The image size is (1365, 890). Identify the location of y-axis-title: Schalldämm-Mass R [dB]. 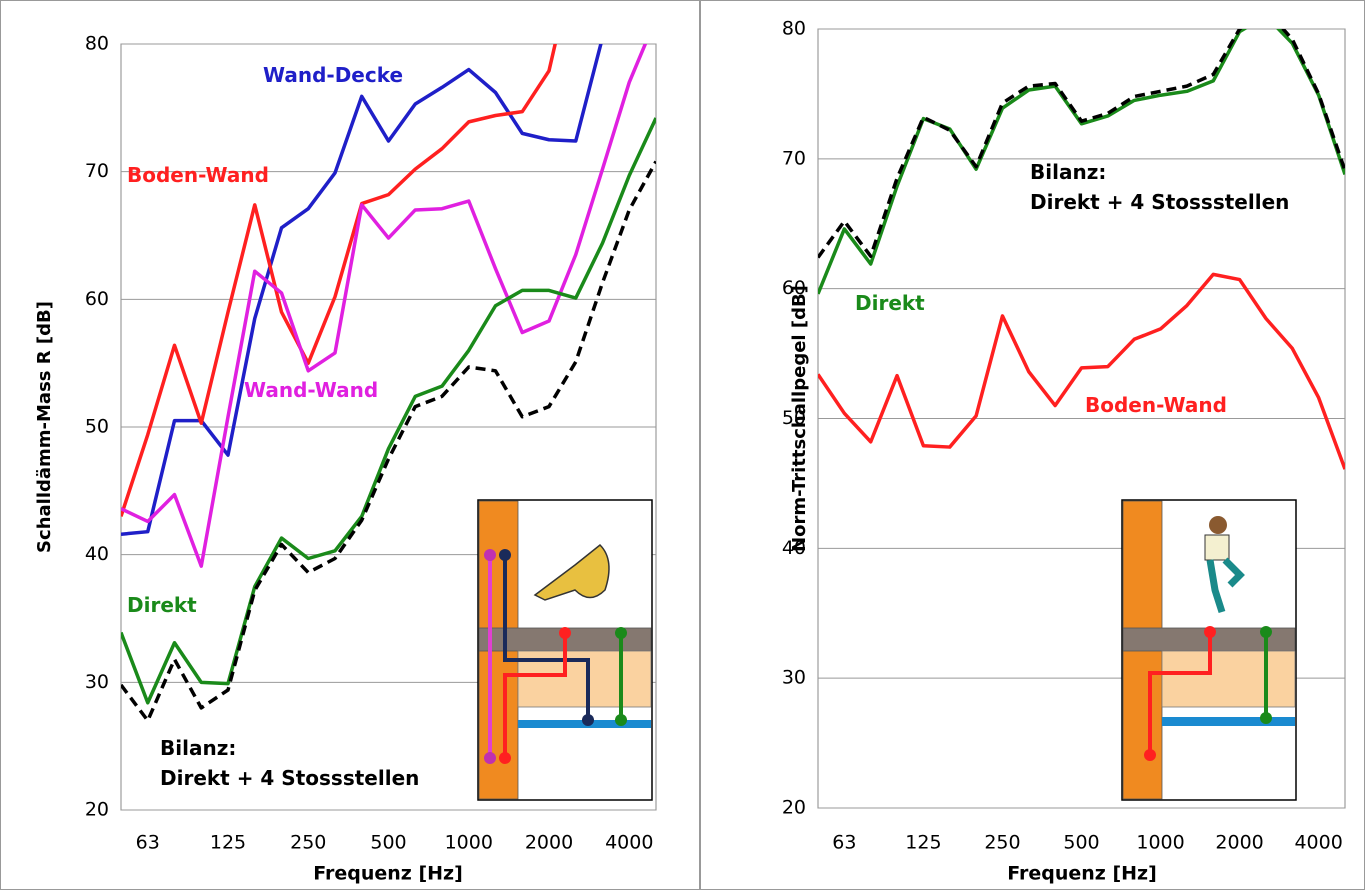
(44, 427).